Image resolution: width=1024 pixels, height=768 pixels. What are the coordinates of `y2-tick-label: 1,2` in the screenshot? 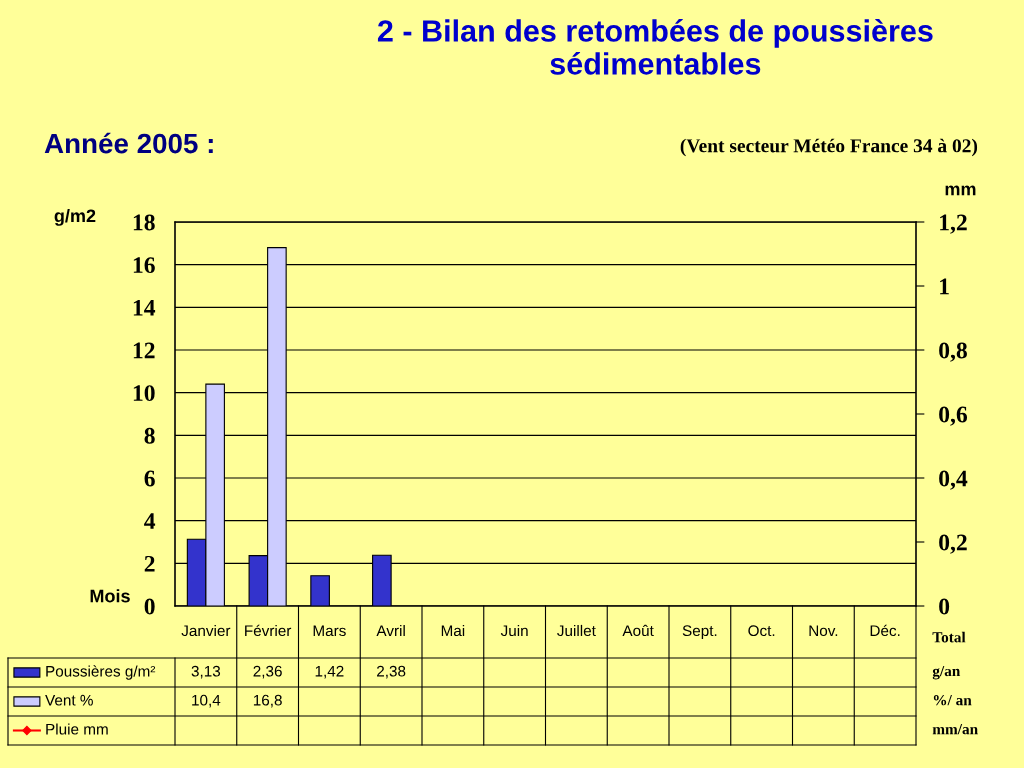 It's located at (953, 224).